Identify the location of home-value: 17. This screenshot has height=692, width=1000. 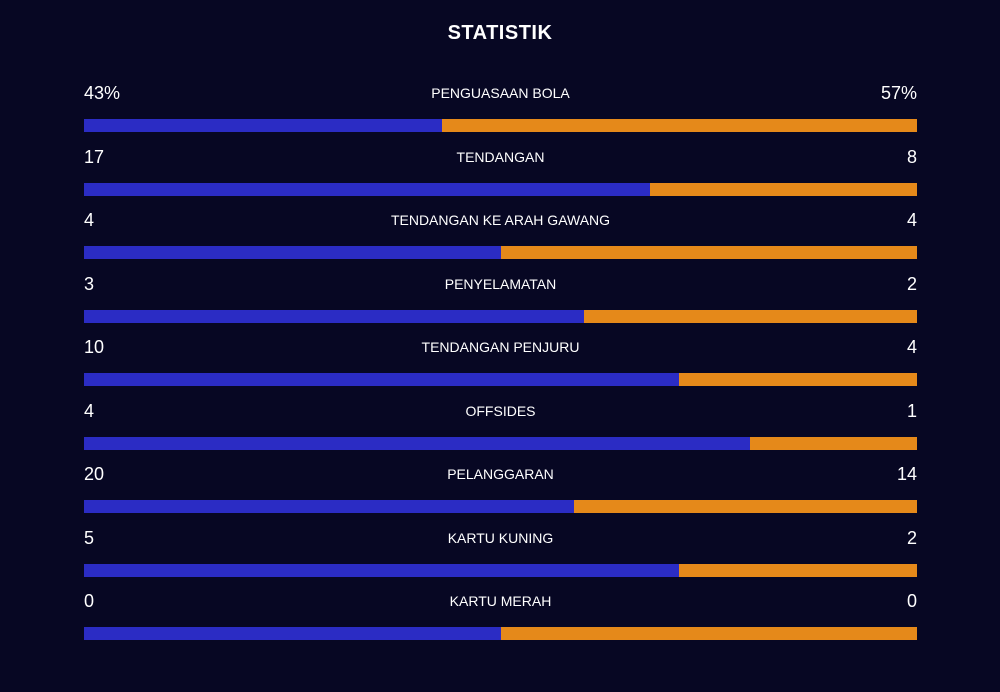
(94, 156).